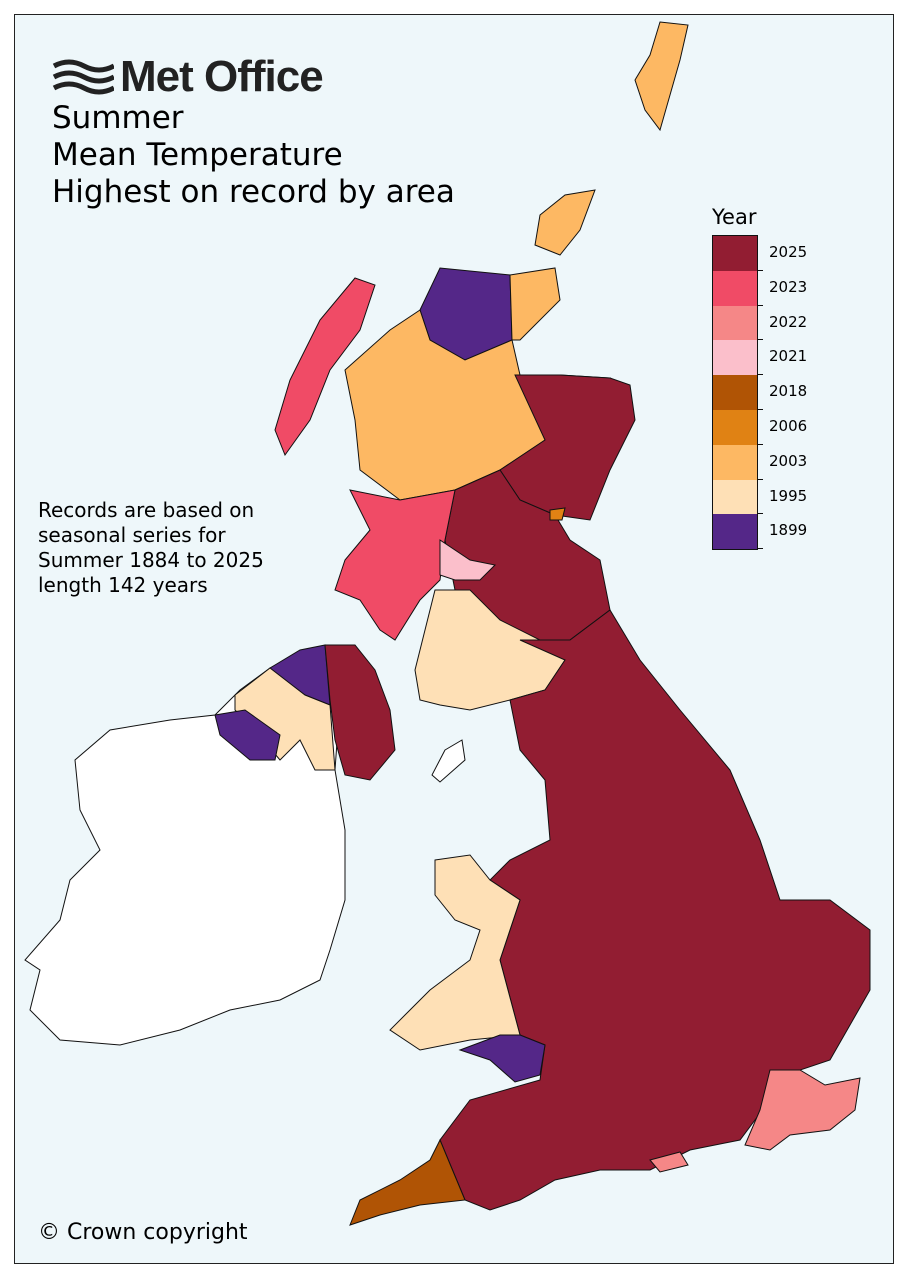 This screenshot has width=910, height=1280. I want to click on legend-swatch-1995, so click(735, 497).